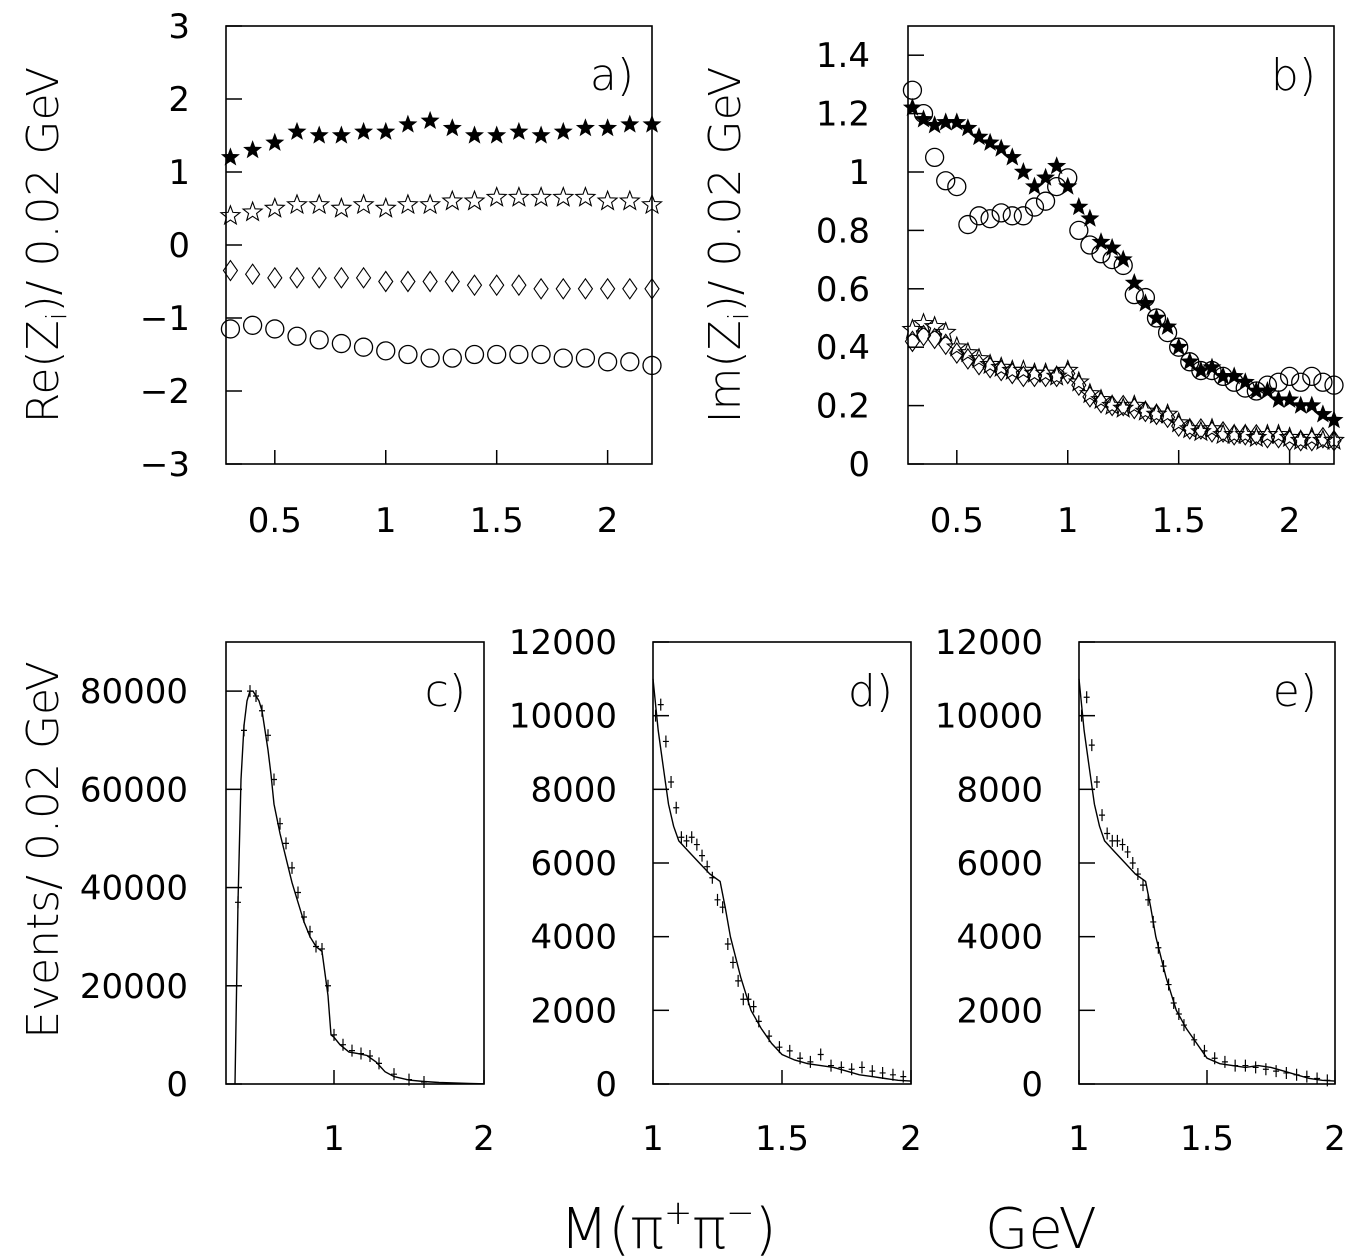 Image resolution: width=1364 pixels, height=1260 pixels. I want to click on y-tick-label: 8000, so click(999, 790).